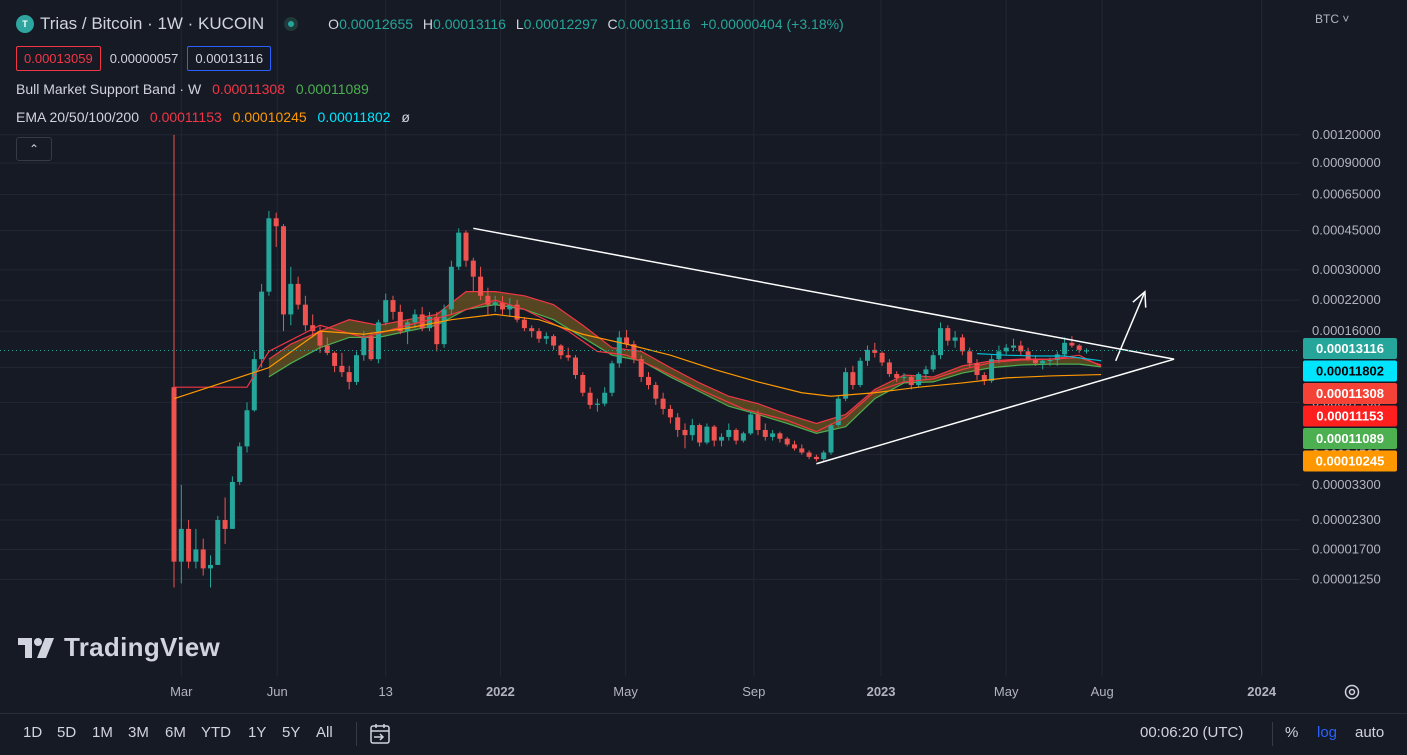 The image size is (1407, 755). Describe the element at coordinates (324, 732) in the screenshot. I see `timeframe-all: All` at that location.